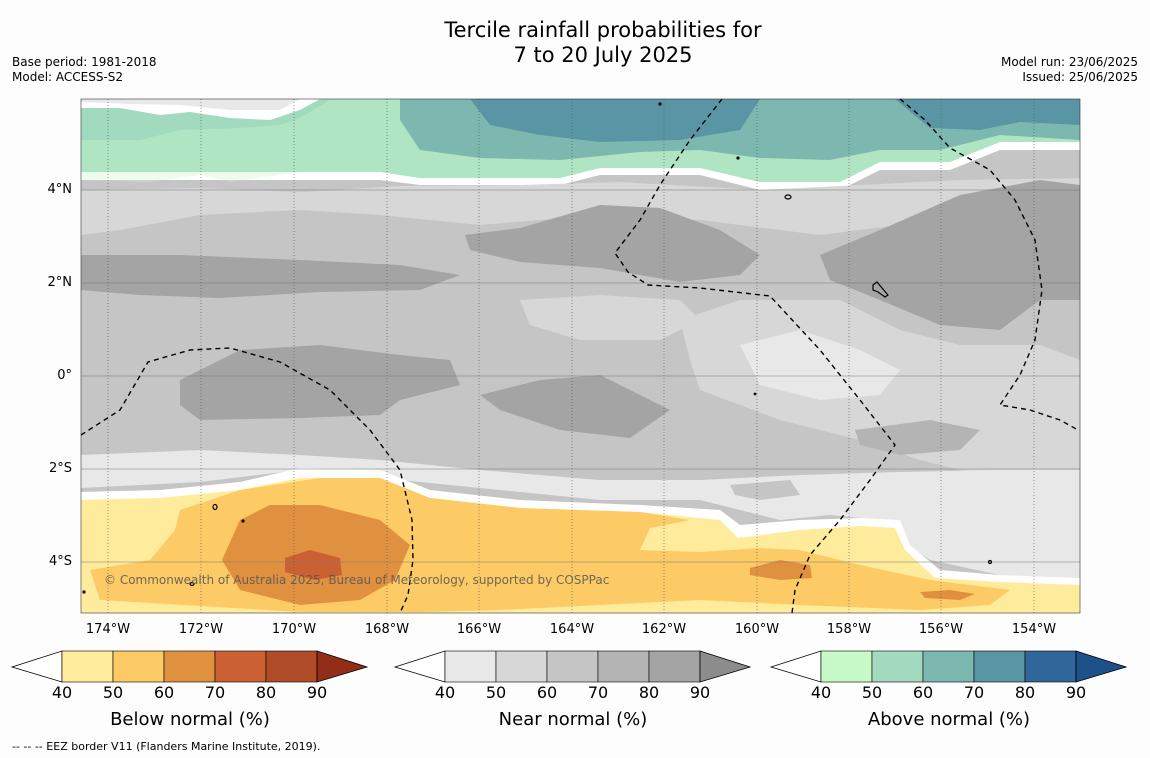 The width and height of the screenshot is (1150, 758). What do you see at coordinates (948, 666) in the screenshot?
I see `colorbar-above` at bounding box center [948, 666].